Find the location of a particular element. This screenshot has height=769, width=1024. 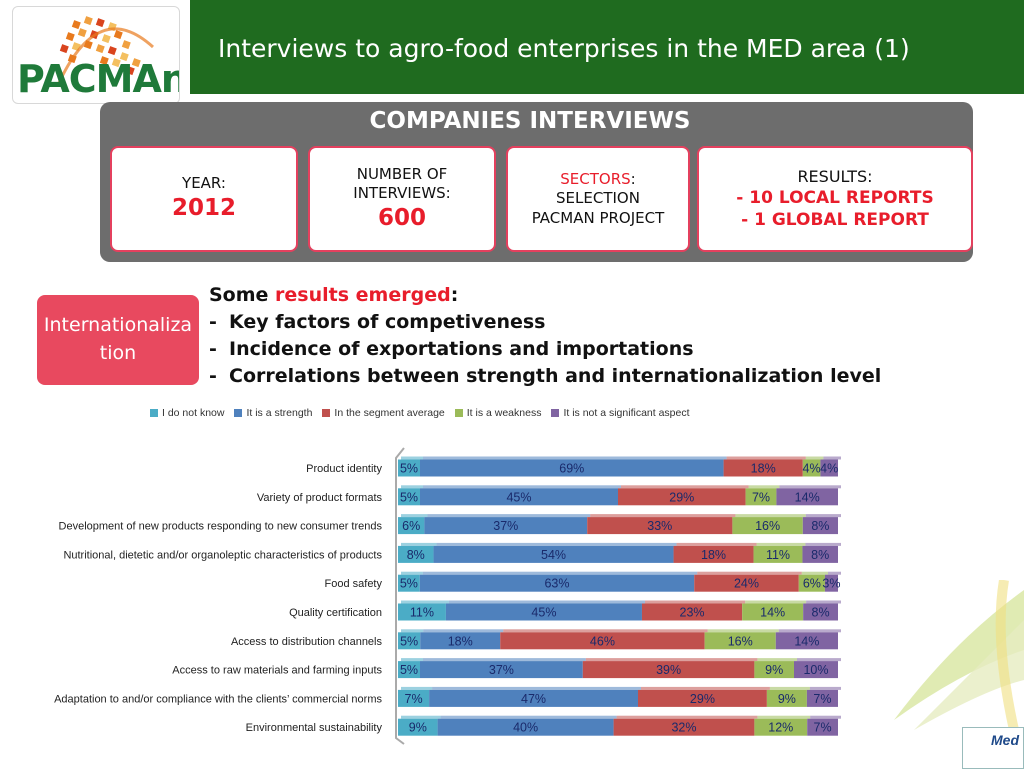

legend-item: It is a strength is located at coordinates (273, 413).